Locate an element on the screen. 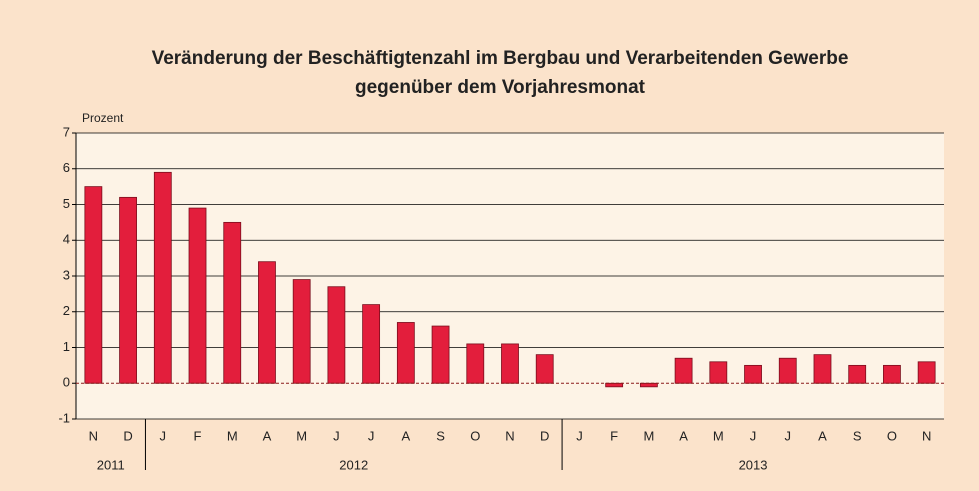 The height and width of the screenshot is (491, 979). y-tick-label: 7 is located at coordinates (66, 131).